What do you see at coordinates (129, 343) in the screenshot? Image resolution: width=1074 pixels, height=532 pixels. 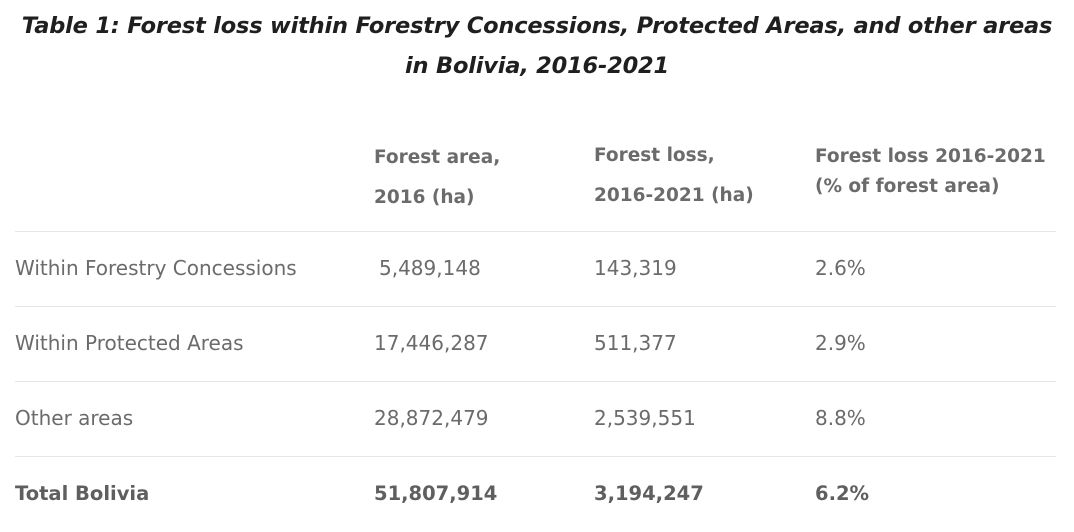 I see `row-label: Within Protected Areas` at bounding box center [129, 343].